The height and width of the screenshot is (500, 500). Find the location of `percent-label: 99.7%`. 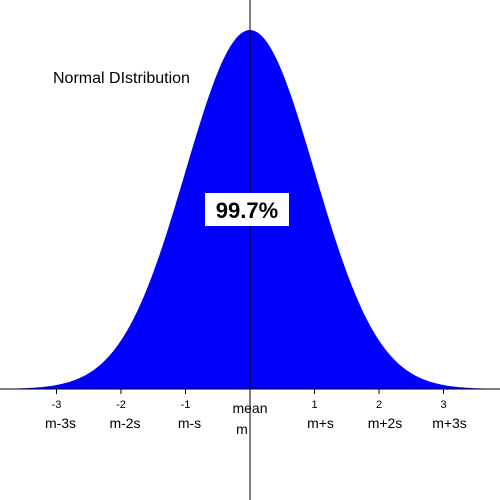

percent-label: 99.7% is located at coordinates (247, 210).